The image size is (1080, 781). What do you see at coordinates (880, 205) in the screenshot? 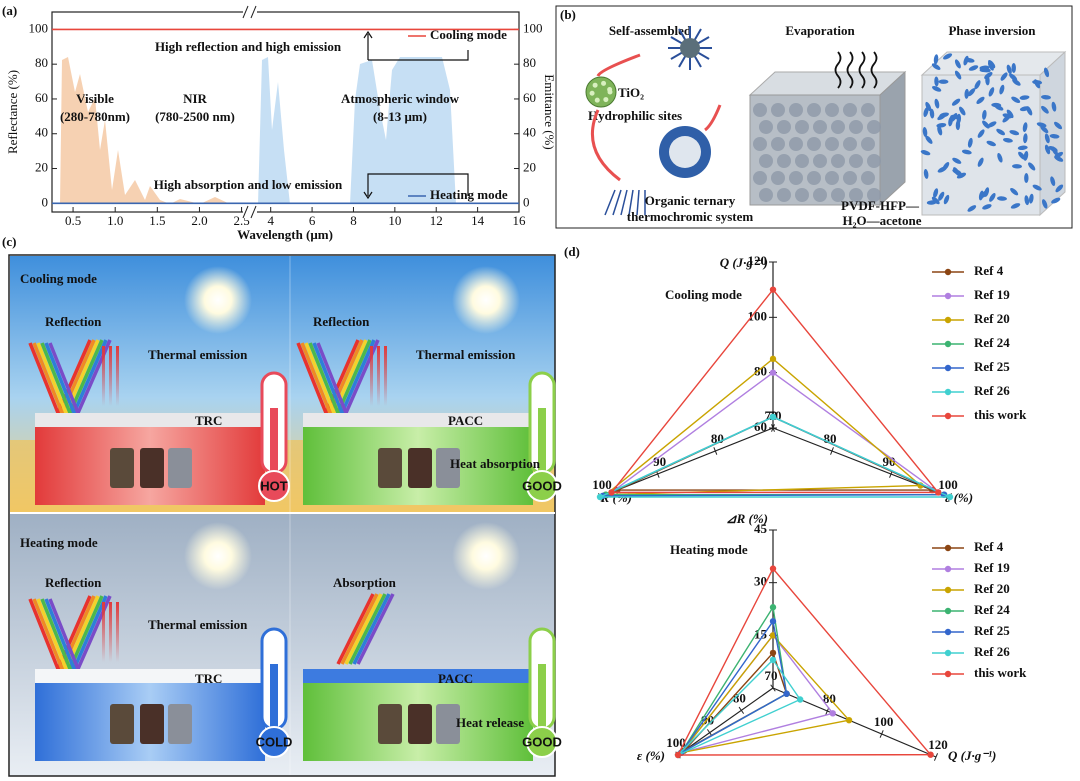
I see `label: PVDF-HFP—` at bounding box center [880, 205].